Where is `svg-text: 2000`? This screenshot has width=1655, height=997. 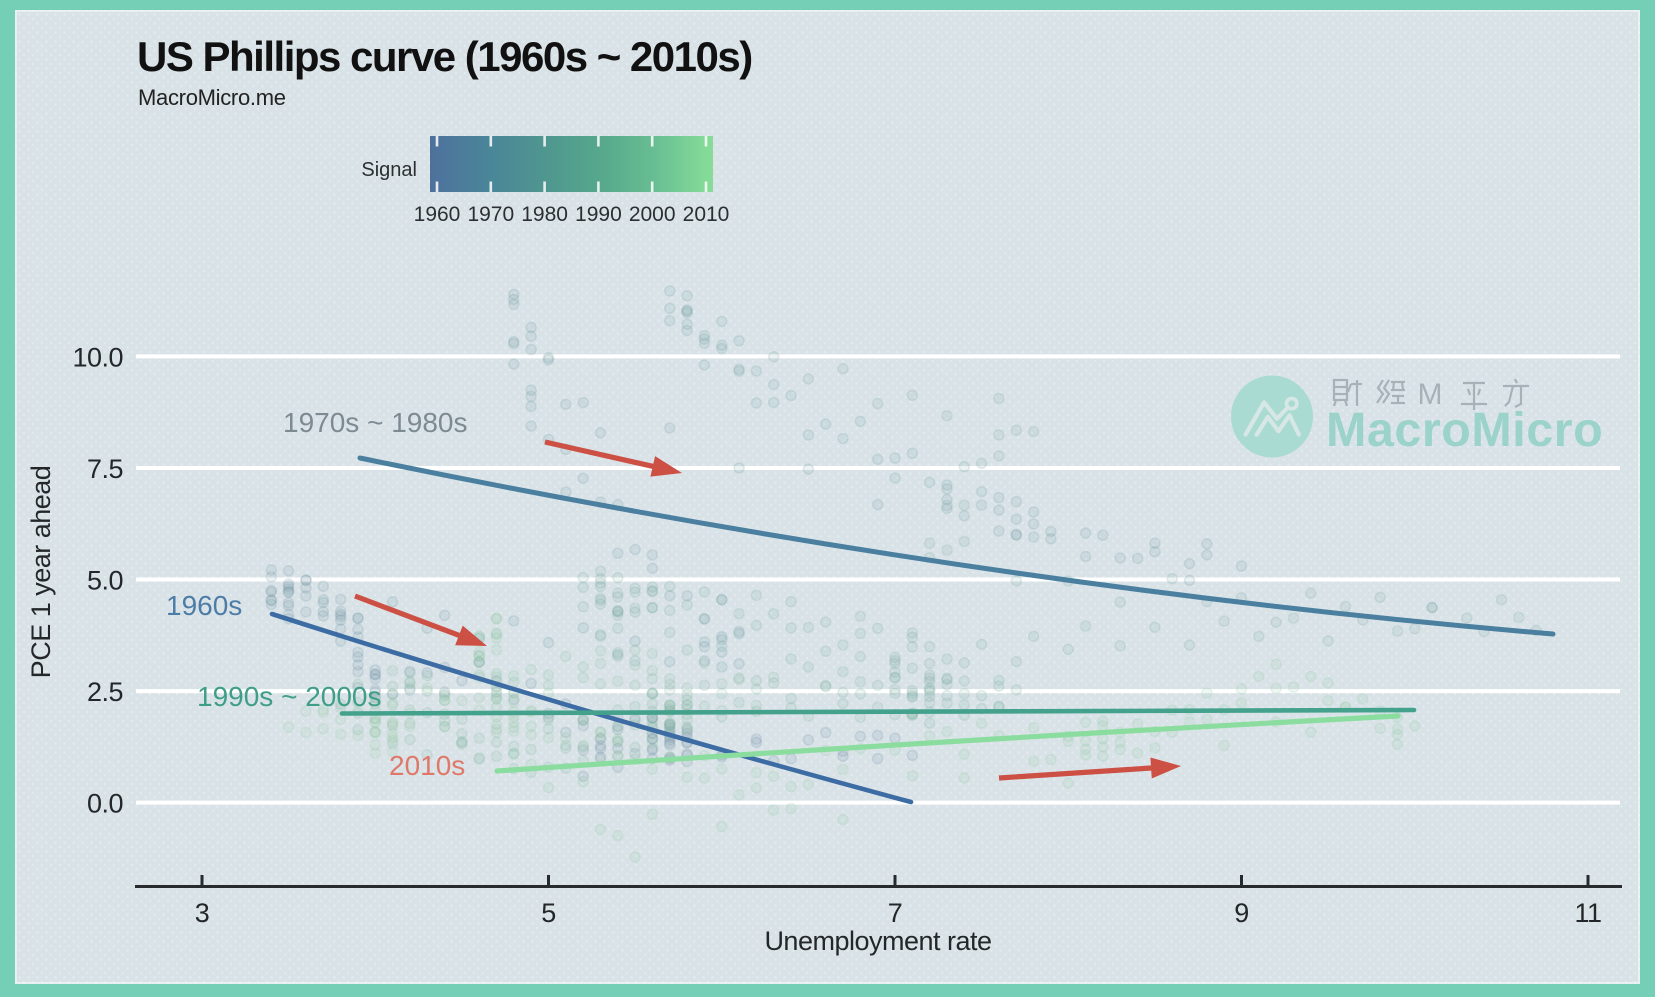
svg-text: 2000 is located at coordinates (652, 214).